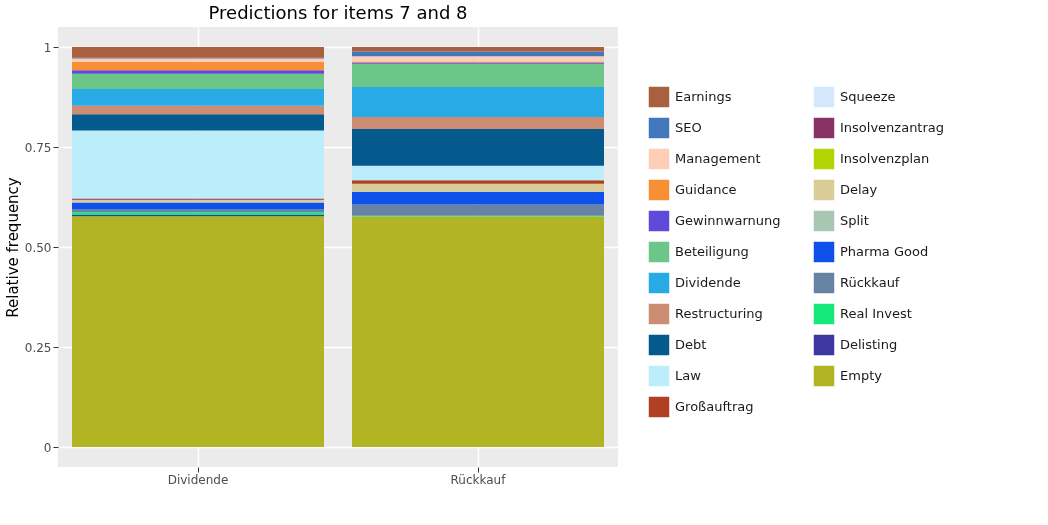  What do you see at coordinates (703, 96) in the screenshot?
I see `legend-label: Earnings` at bounding box center [703, 96].